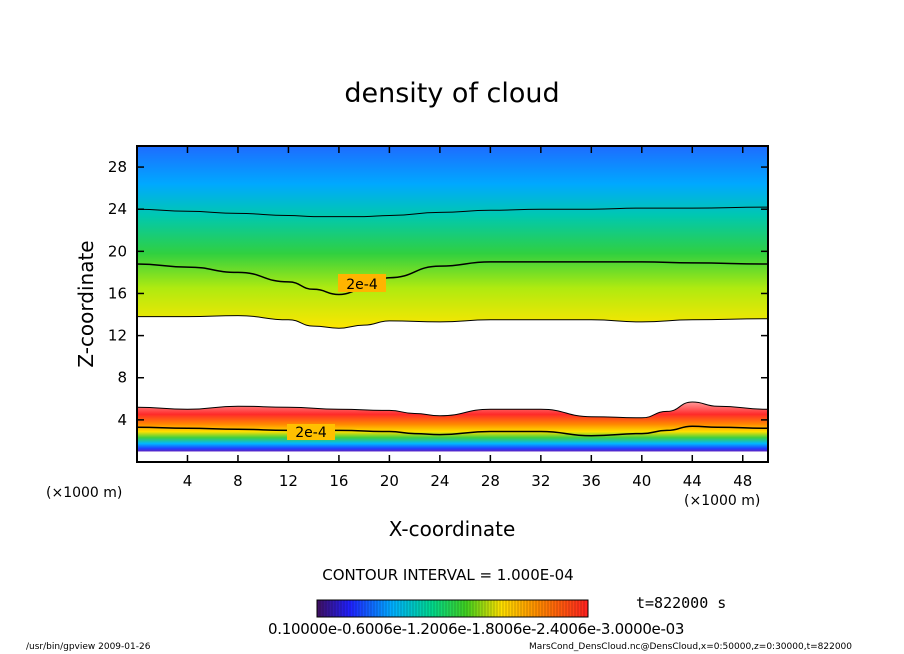 Image resolution: width=904 pixels, height=654 pixels. I want to click on footer-program: /usr/bin/gpview 2009-01-26, so click(88, 647).